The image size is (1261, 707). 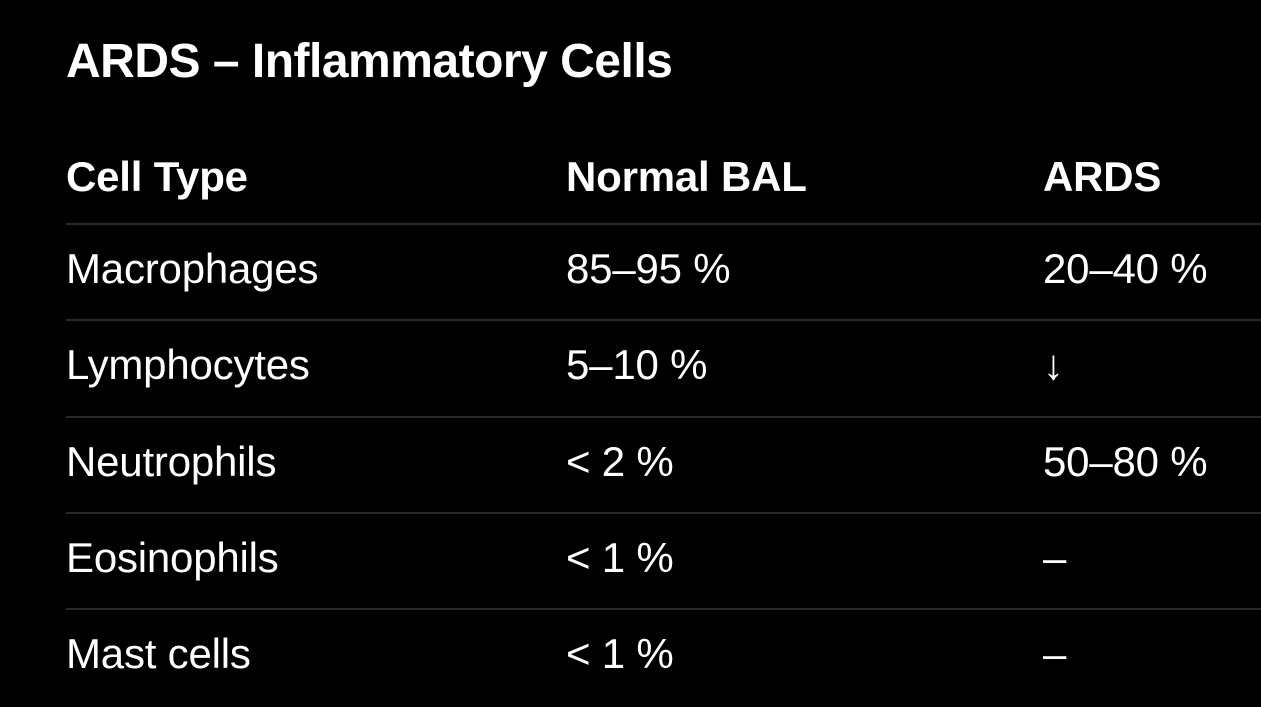 I want to click on column-header-cell-type: Cell Type, so click(x=157, y=176).